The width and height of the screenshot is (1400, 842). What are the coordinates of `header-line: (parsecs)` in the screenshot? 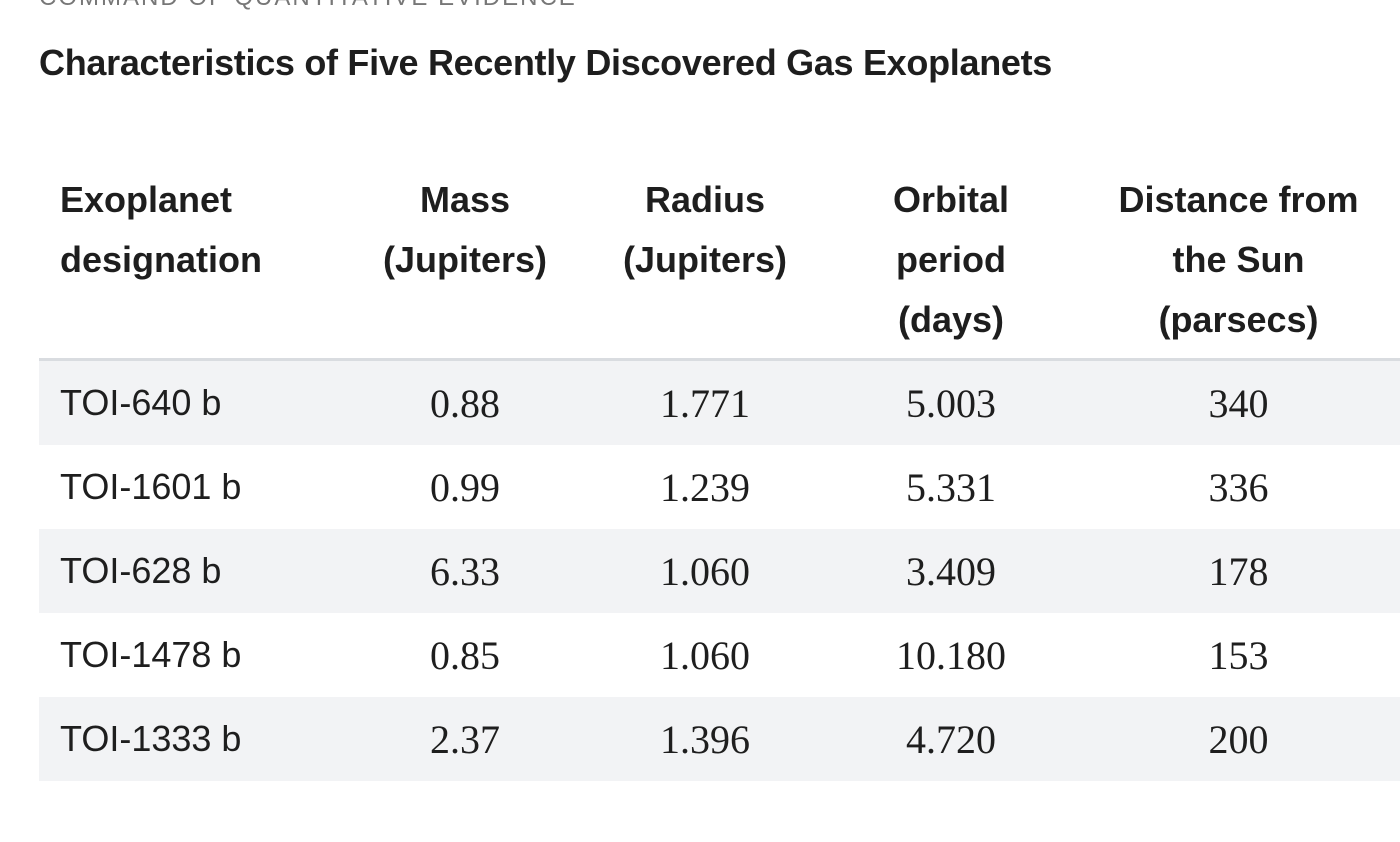 It's located at (1238, 319).